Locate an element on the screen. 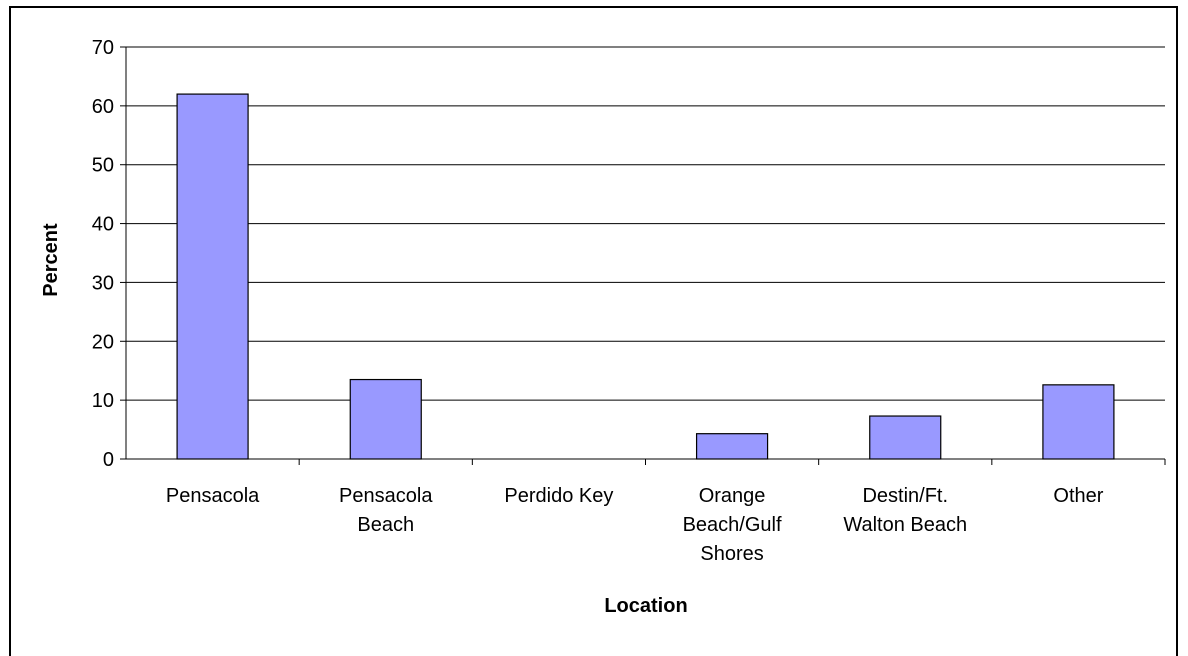 The width and height of the screenshot is (1188, 656). x-tick-label: Orange Beach/Gulf Shores is located at coordinates (732, 525).